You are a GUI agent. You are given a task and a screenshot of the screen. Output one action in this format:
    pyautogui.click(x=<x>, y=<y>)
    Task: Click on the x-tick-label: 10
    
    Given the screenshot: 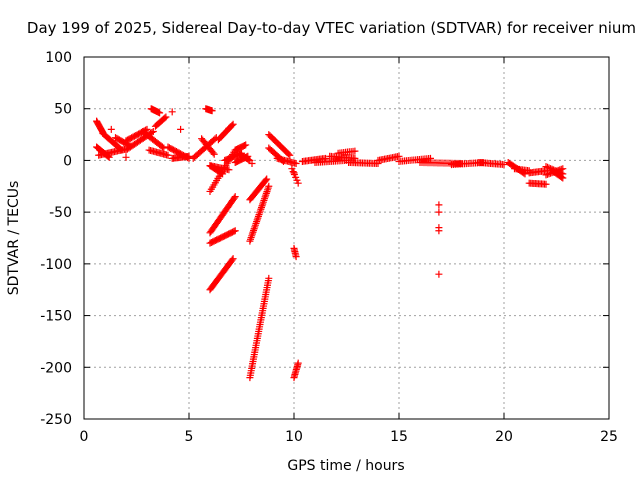 What is the action you would take?
    pyautogui.click(x=294, y=437)
    